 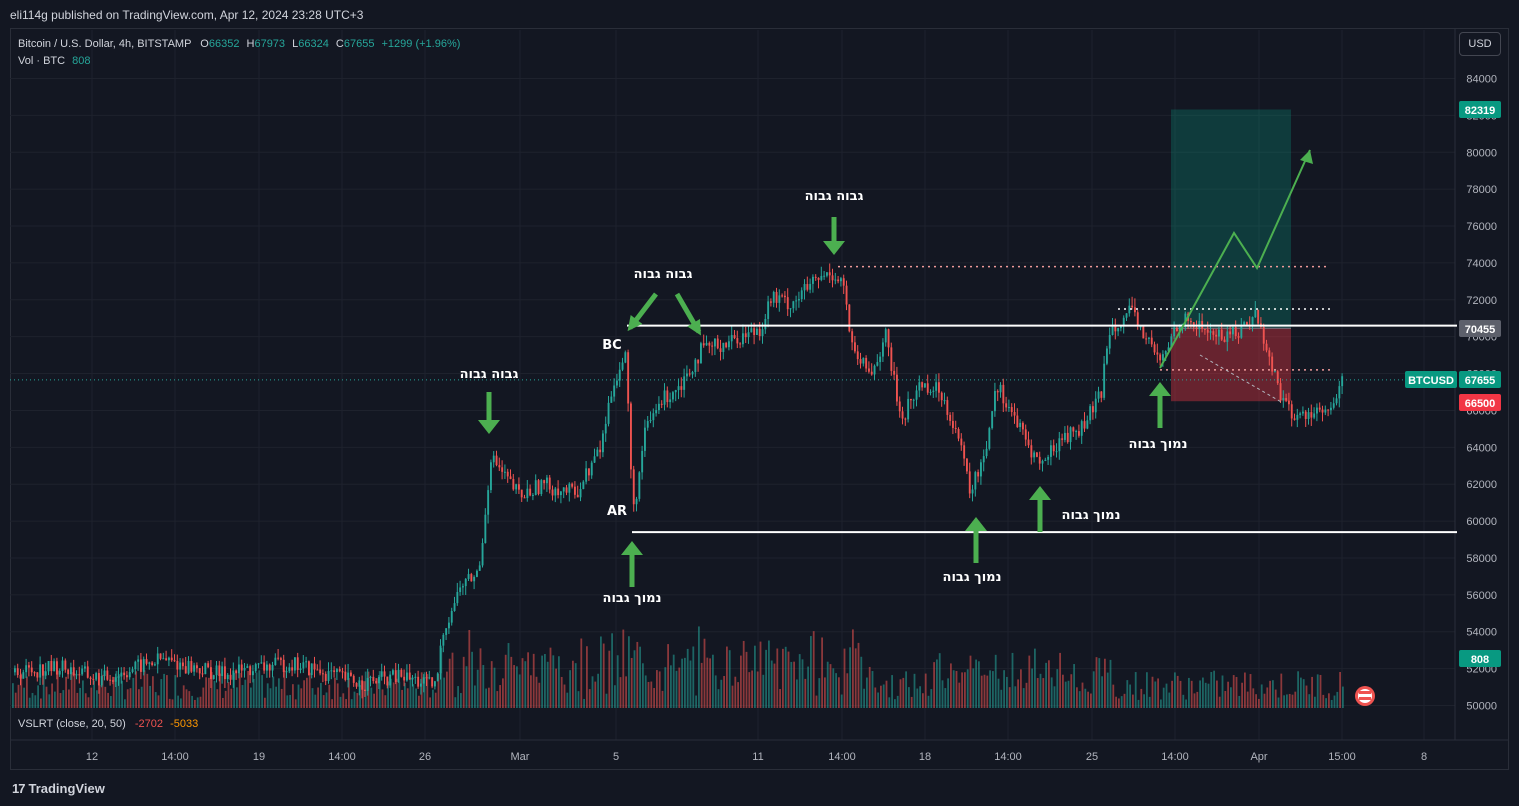 I want to click on x-tick-label: 18, so click(x=925, y=757).